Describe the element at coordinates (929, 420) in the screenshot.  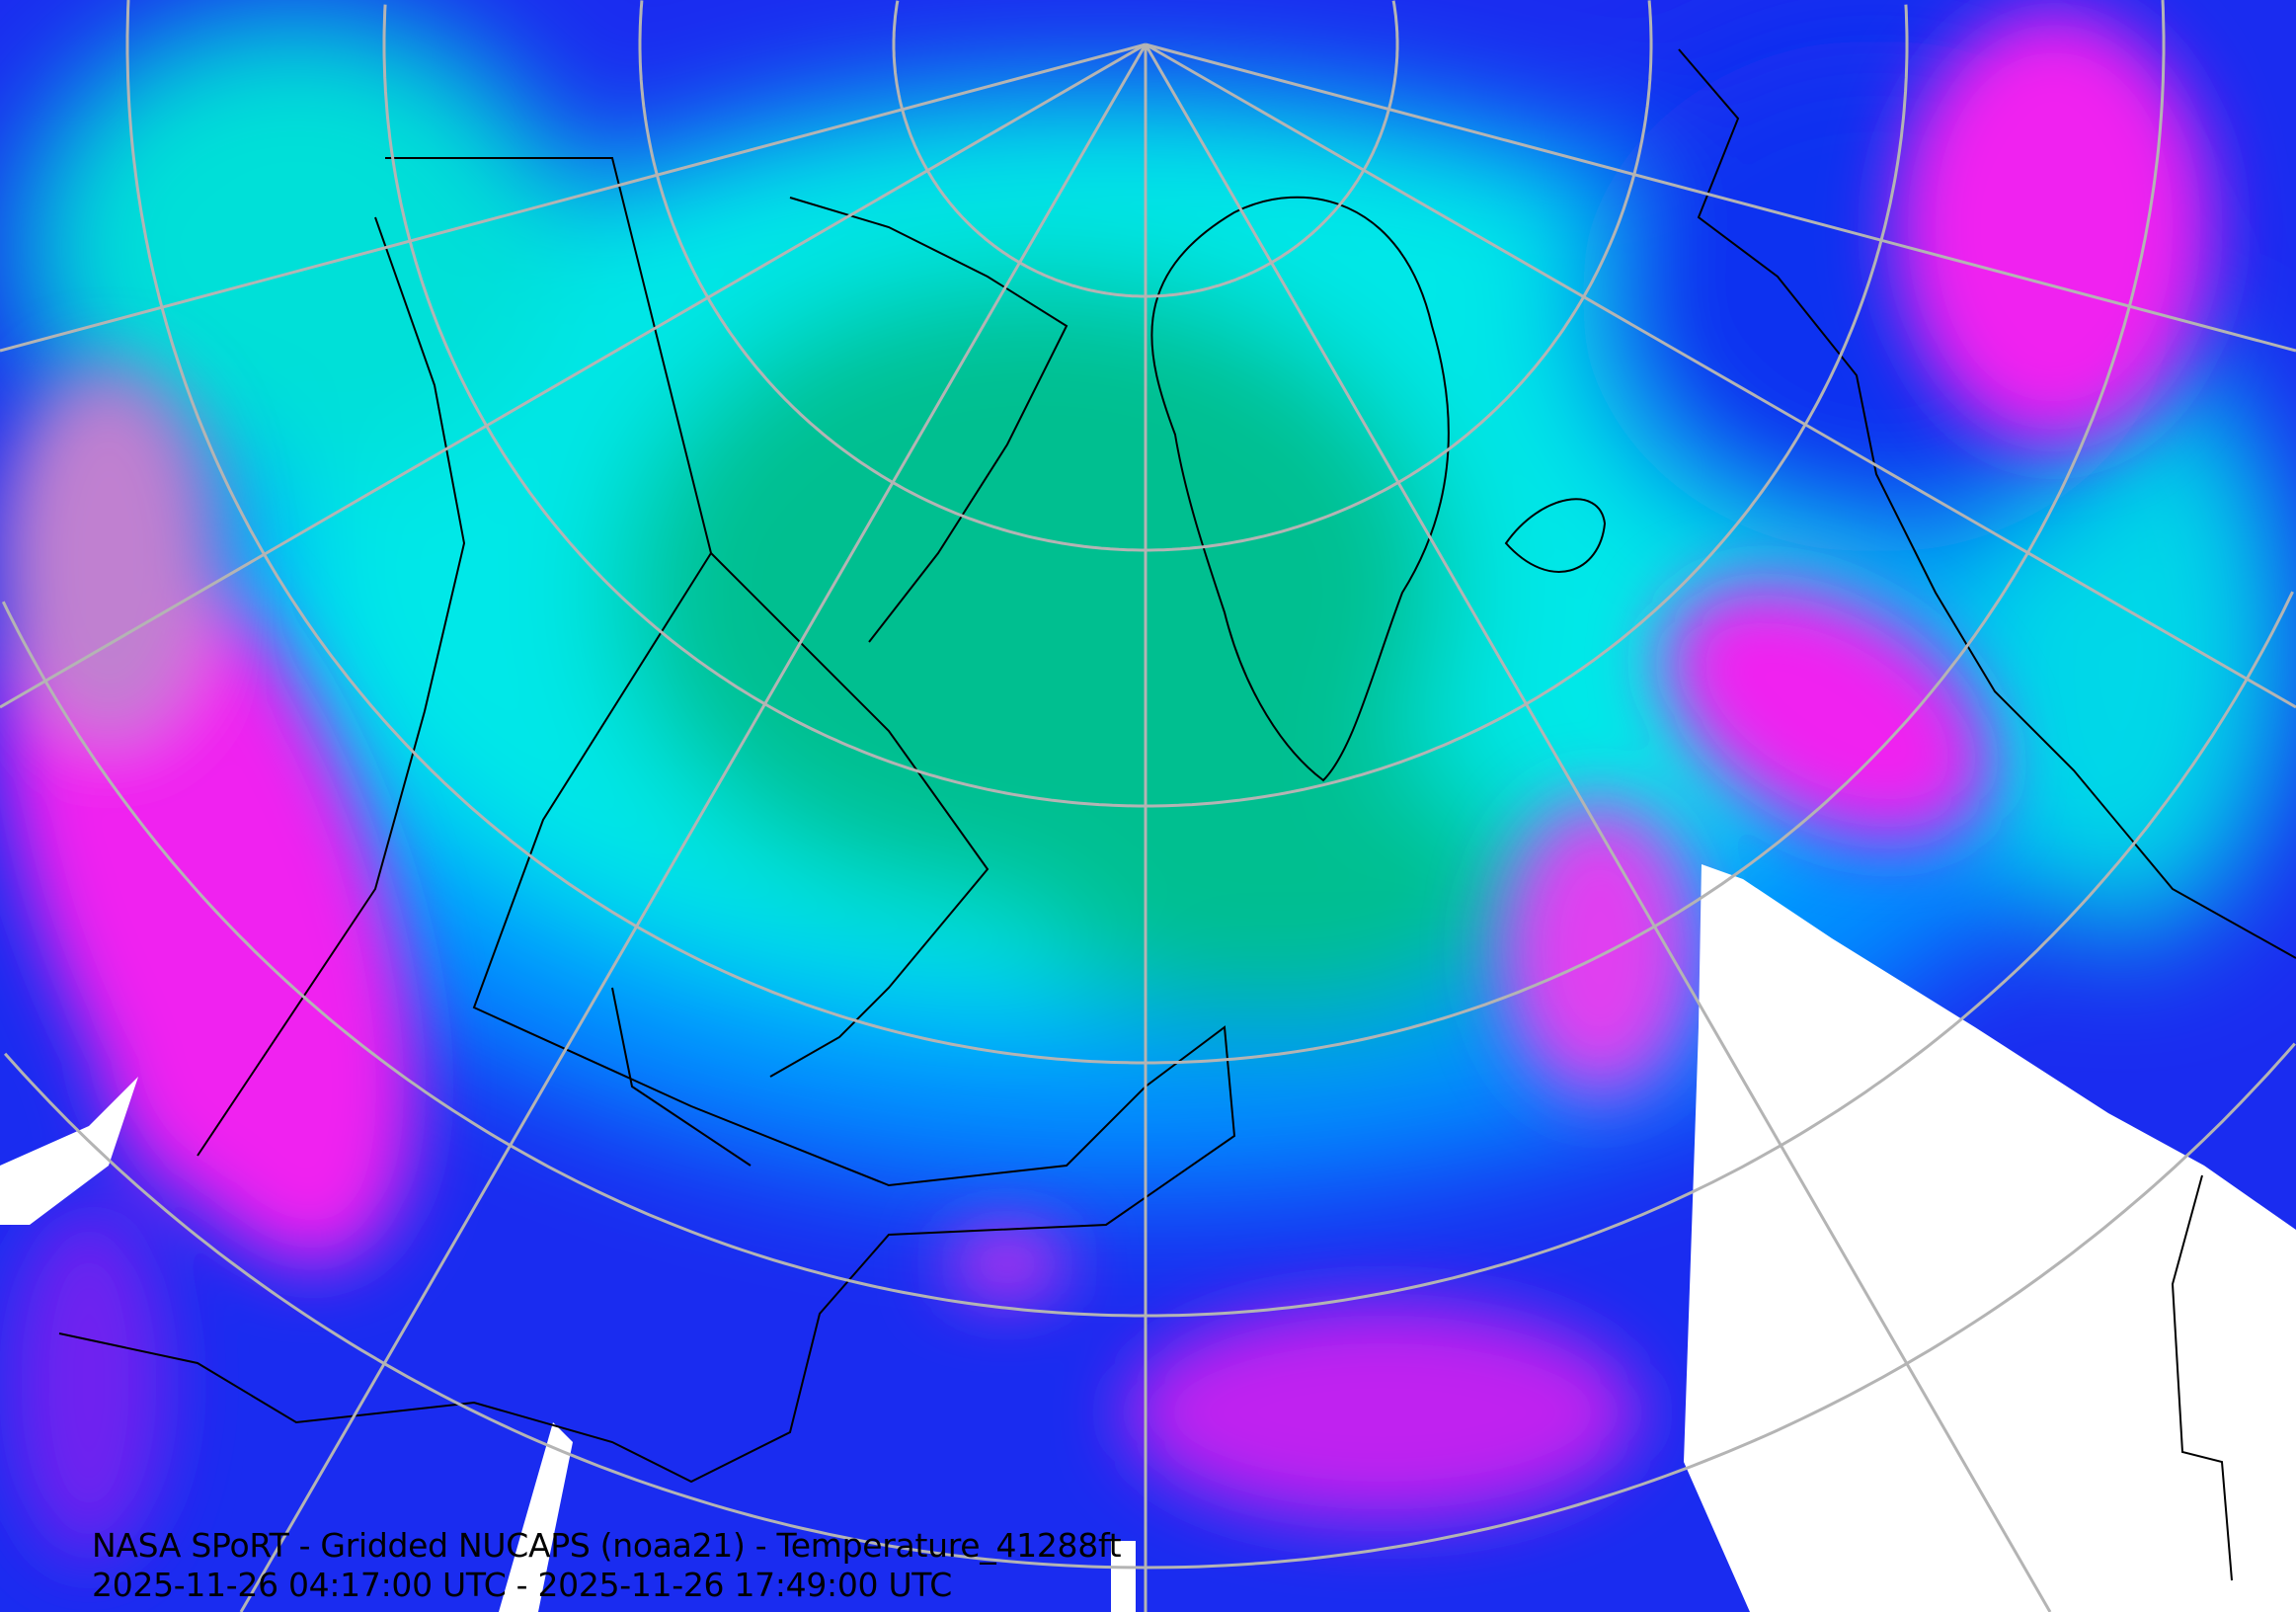
I see `arctic-islands-coastline` at that location.